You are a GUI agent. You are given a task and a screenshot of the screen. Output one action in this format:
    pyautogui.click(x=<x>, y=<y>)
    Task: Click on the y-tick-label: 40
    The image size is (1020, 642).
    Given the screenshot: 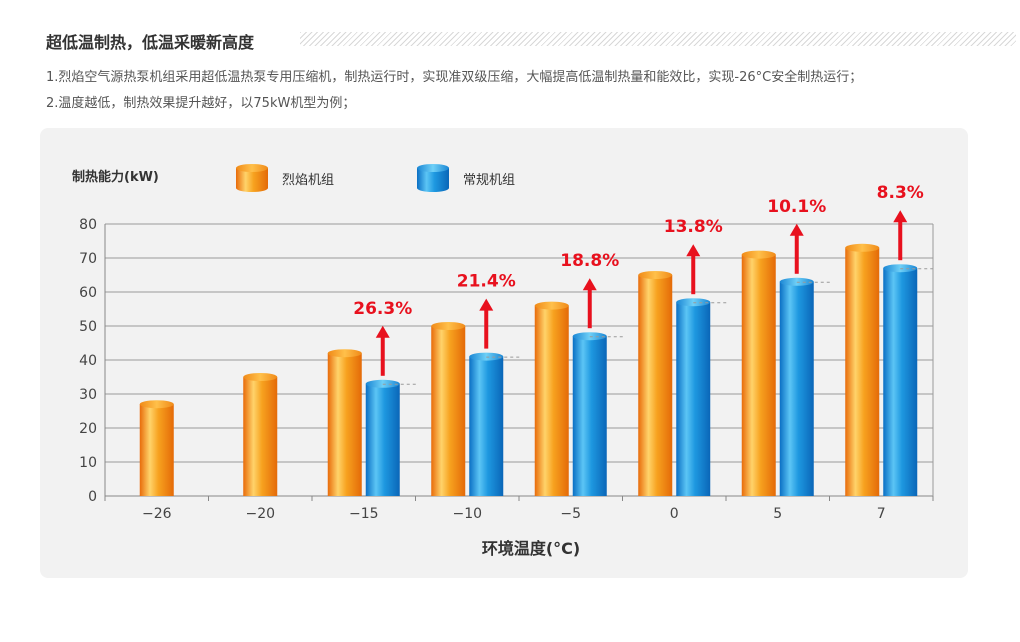 What is the action you would take?
    pyautogui.click(x=88, y=361)
    